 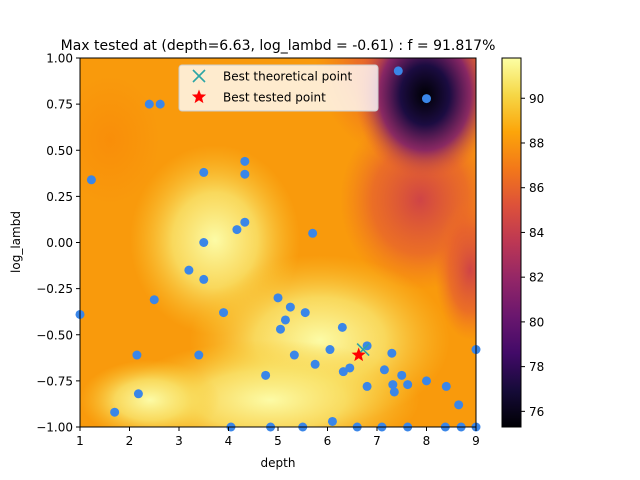 I want to click on y-tick-label: 0.50, so click(x=59, y=151).